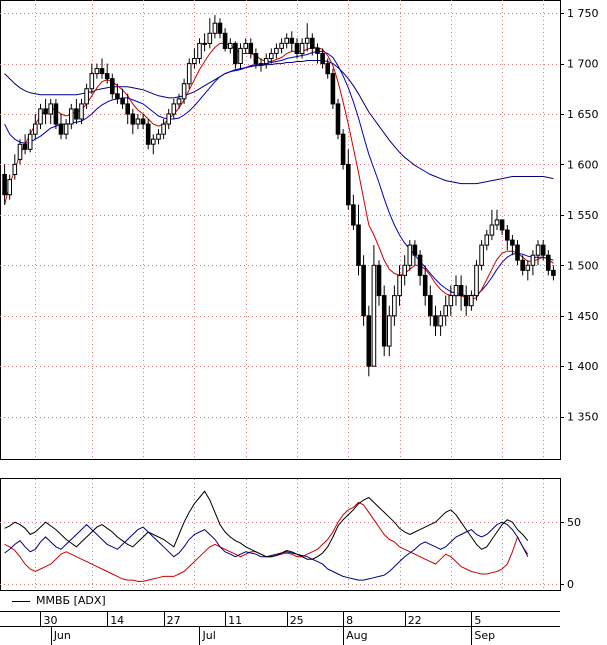 The image size is (607, 645). Describe the element at coordinates (583, 164) in the screenshot. I see `price-tick-label: 1 600` at that location.